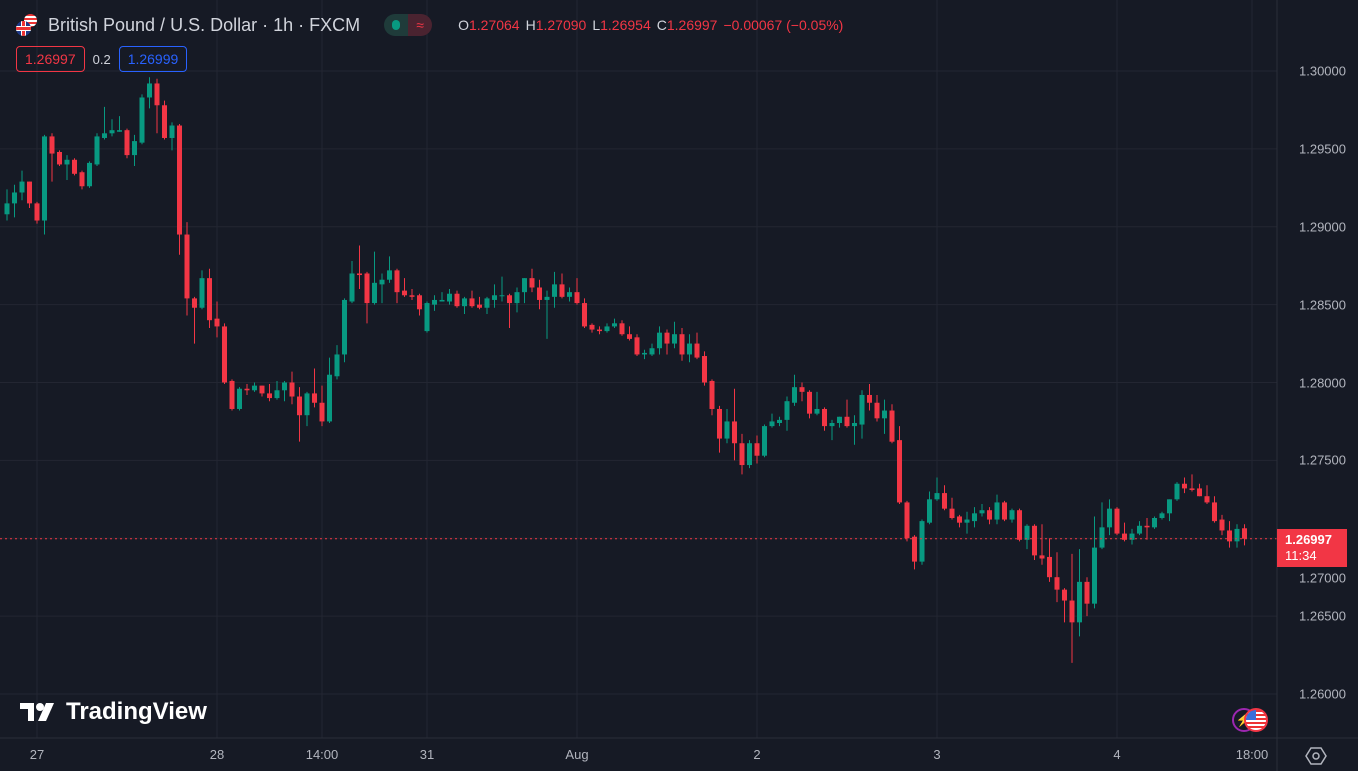  What do you see at coordinates (1301, 555) in the screenshot?
I see `bar-countdown: 11:34` at bounding box center [1301, 555].